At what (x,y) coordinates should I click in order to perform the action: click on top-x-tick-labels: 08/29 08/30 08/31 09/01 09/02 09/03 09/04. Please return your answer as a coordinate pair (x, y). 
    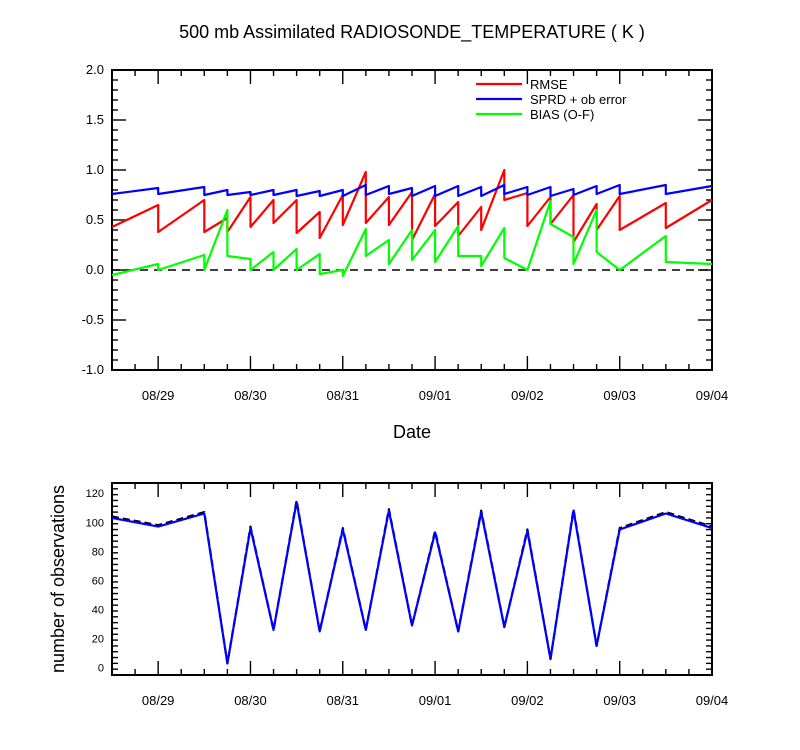
    Looking at the image, I should click on (435, 395).